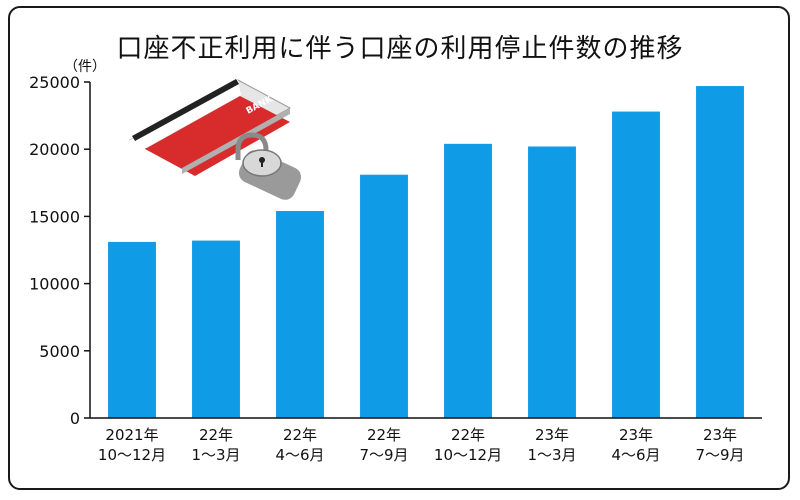 The image size is (800, 500). Describe the element at coordinates (210, 127) in the screenshot. I see `bank-card-icon: BANK` at that location.